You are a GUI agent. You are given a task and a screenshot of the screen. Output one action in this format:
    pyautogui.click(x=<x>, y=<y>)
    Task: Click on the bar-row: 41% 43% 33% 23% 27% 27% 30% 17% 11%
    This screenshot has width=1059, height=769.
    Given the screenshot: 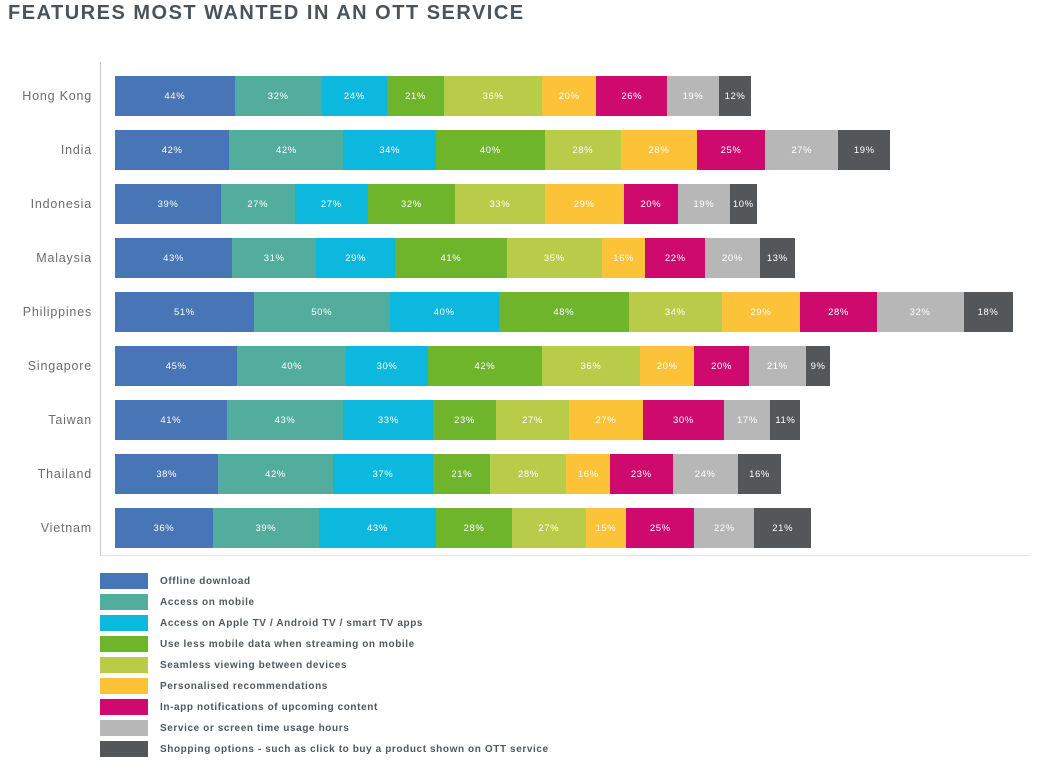 What is the action you would take?
    pyautogui.click(x=565, y=420)
    